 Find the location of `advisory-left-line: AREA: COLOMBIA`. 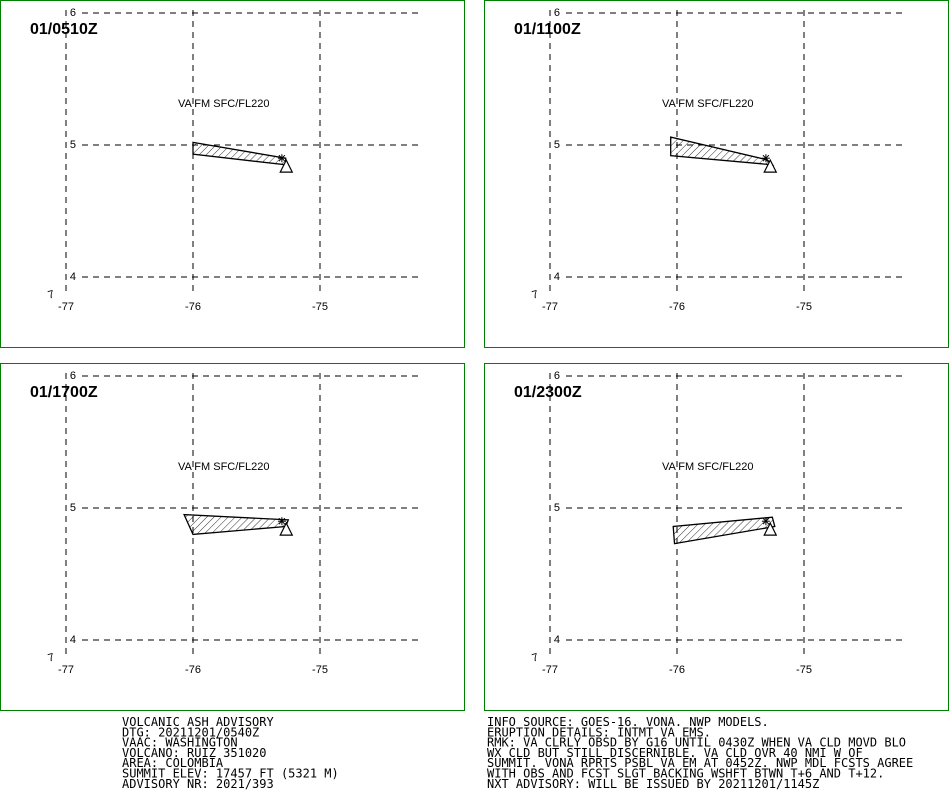

advisory-left-line: AREA: COLOMBIA is located at coordinates (173, 763).